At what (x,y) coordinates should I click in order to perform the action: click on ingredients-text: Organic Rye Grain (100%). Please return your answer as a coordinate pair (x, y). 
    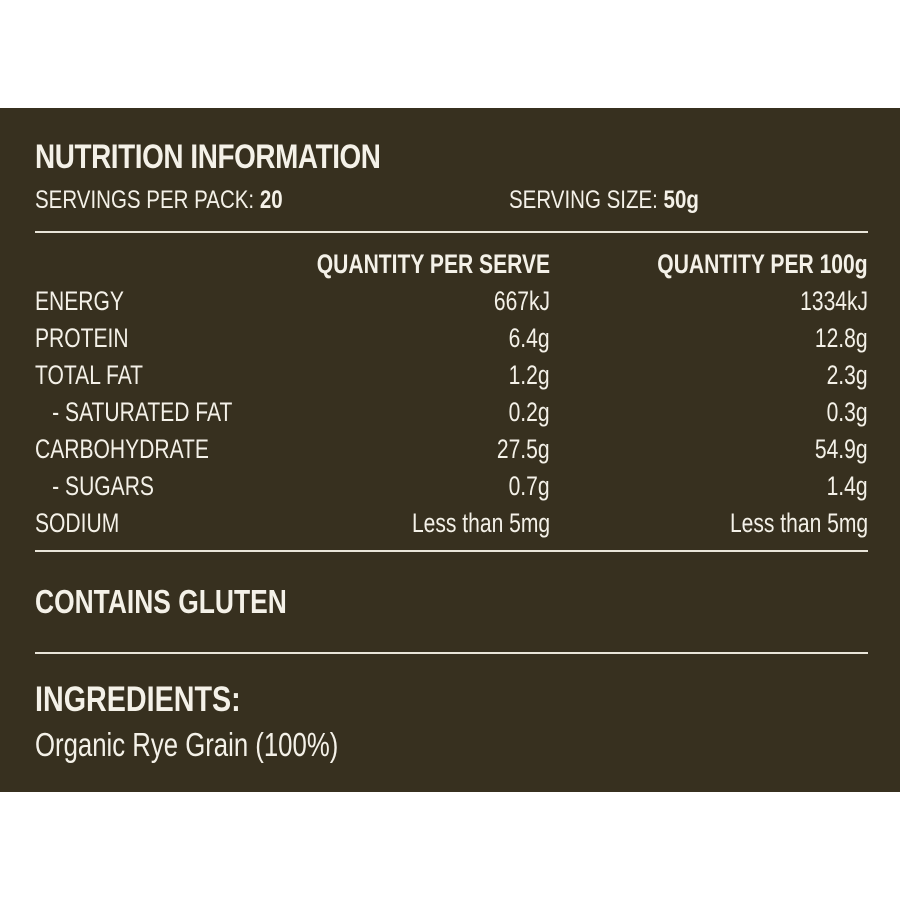
    Looking at the image, I should click on (187, 744).